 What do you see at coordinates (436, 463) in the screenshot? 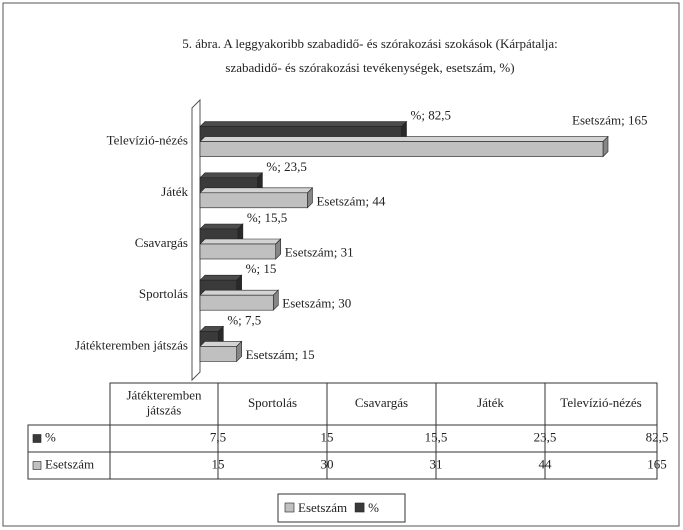
I see `table-cell: 31` at bounding box center [436, 463].